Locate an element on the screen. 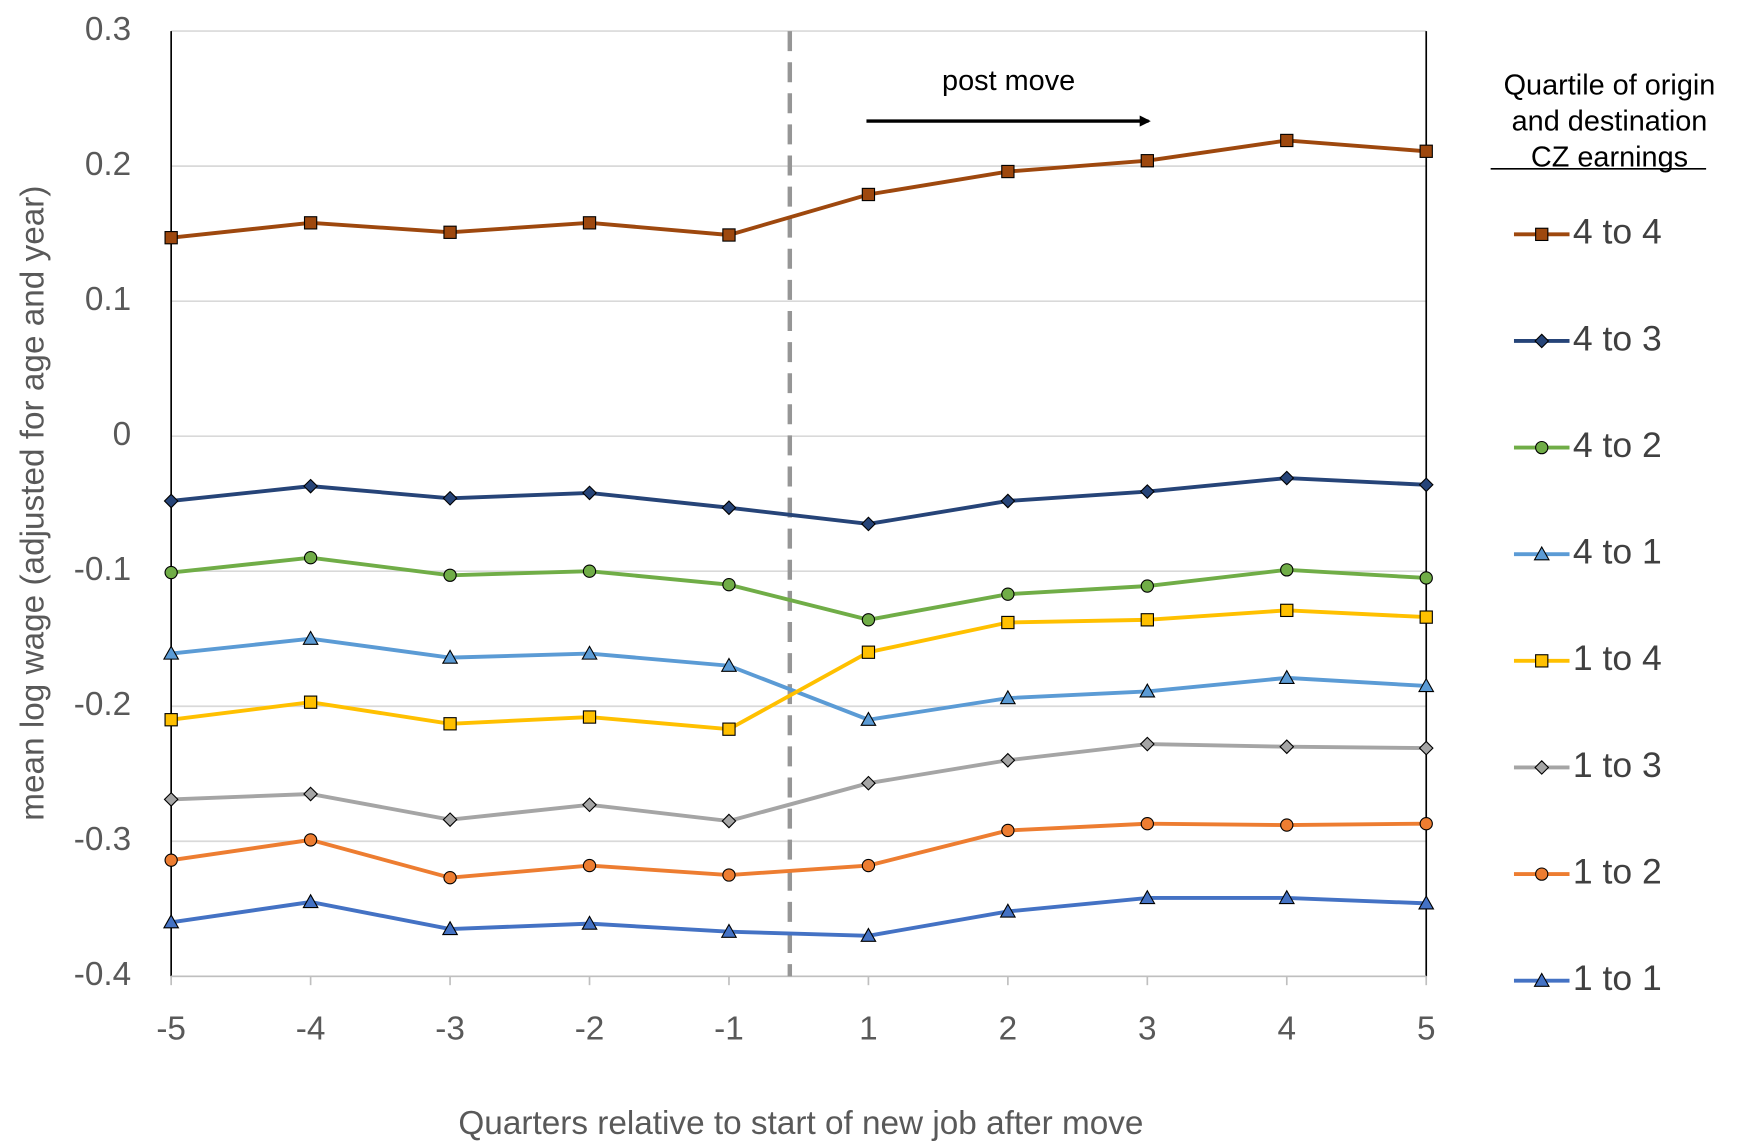  legend-label: 1 to 4 is located at coordinates (1617, 658).